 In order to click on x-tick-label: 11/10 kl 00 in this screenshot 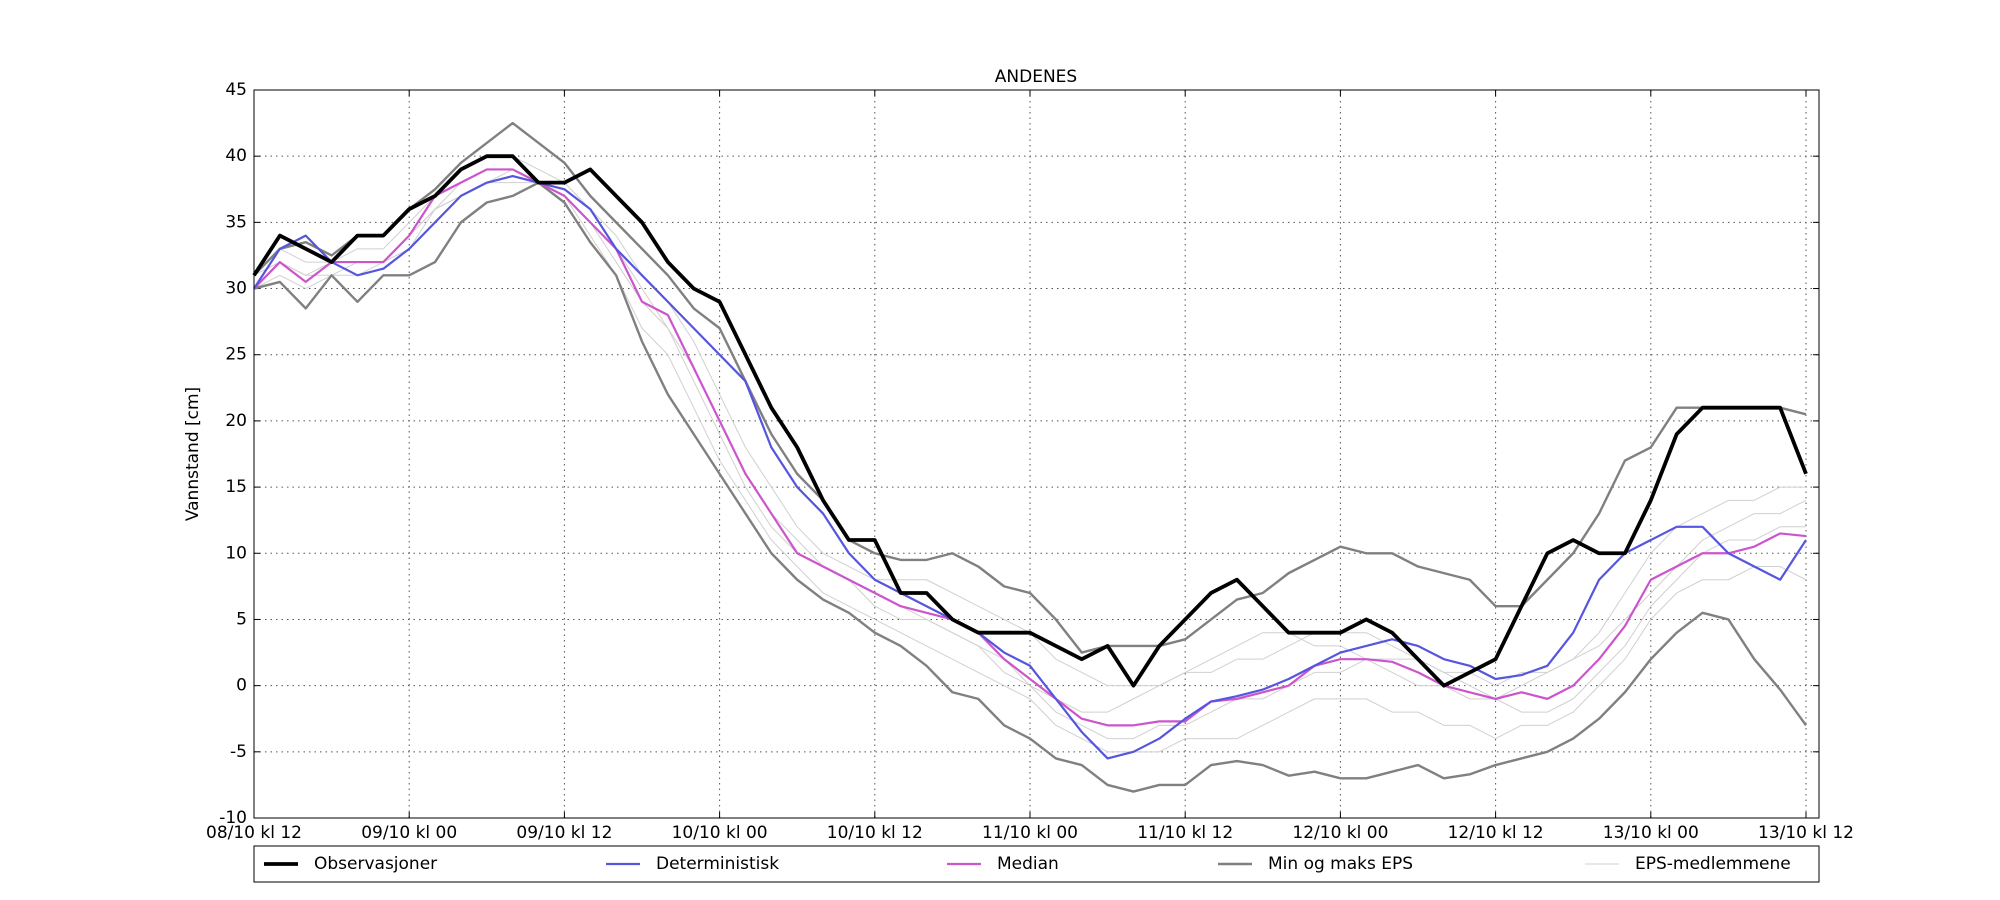, I will do `click(1030, 833)`.